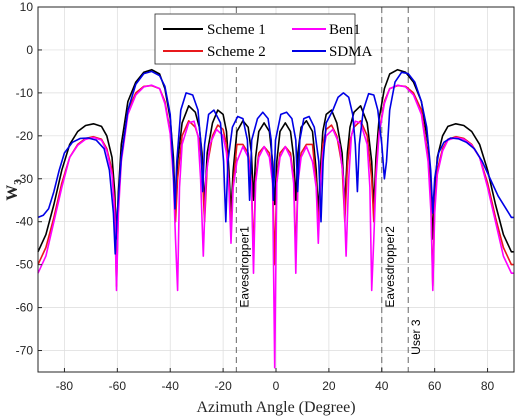 This screenshot has height=417, width=515. I want to click on y-tick-label: -40, so click(25, 222).